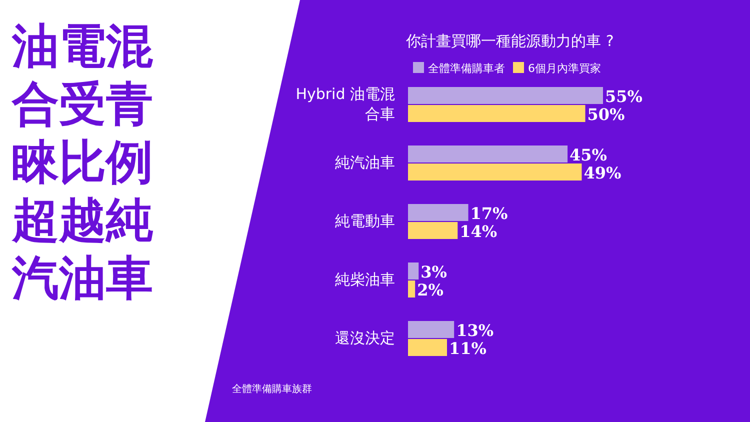 The width and height of the screenshot is (750, 422). What do you see at coordinates (365, 163) in the screenshot?
I see `y-tick-label: 純汽油車` at bounding box center [365, 163].